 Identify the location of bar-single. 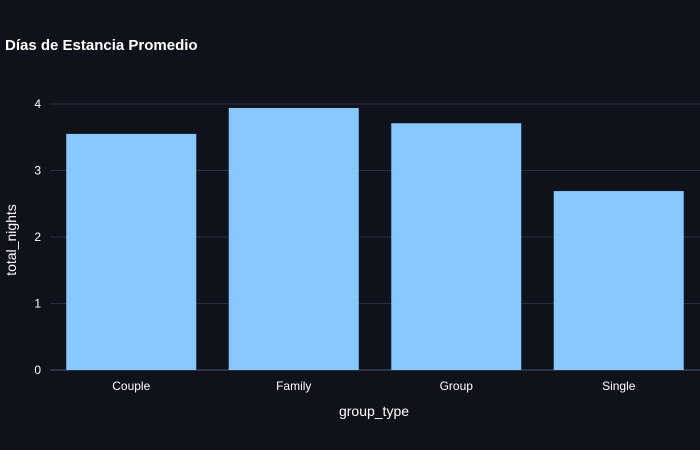
(618, 280).